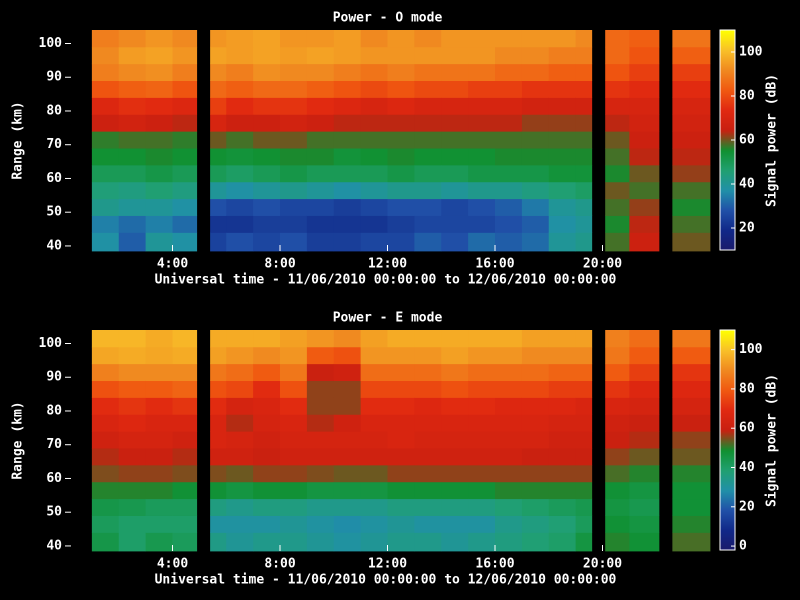 This screenshot has width=800, height=600. I want to click on x-tick-label: 4:00, so click(172, 564).